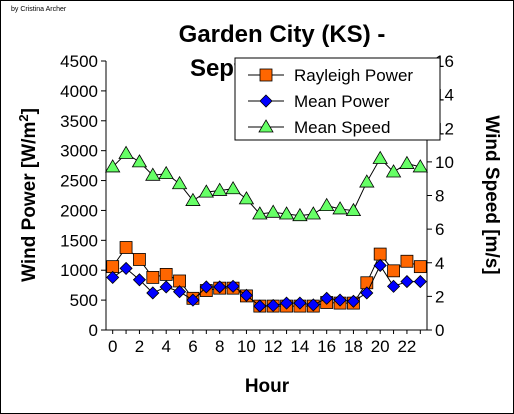  Describe the element at coordinates (267, 386) in the screenshot. I see `x-axis-label: Hour` at that location.